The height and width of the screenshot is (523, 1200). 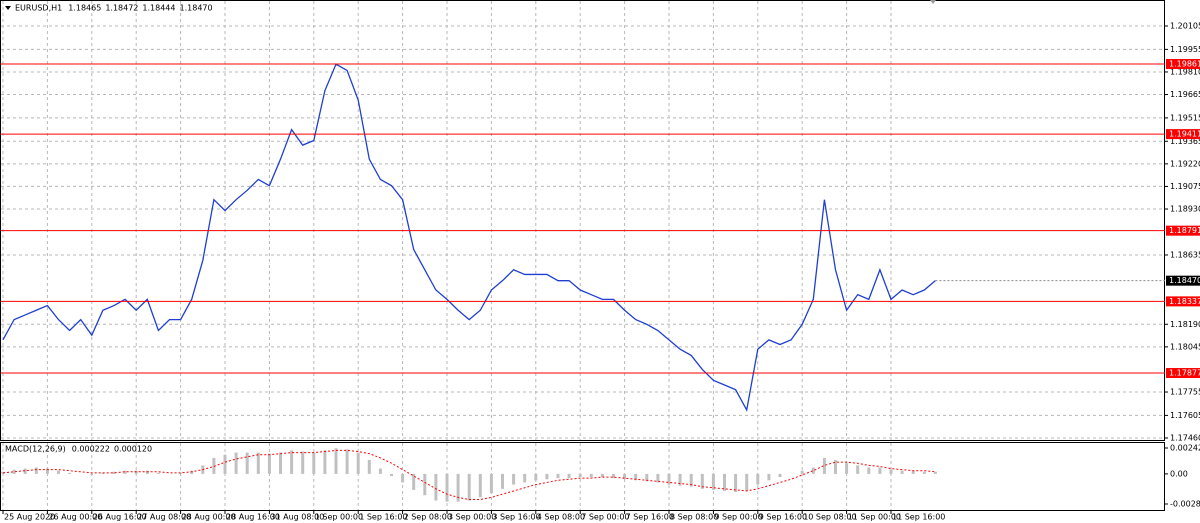 I want to click on y-tick-label: 1.17755, so click(x=1185, y=392).